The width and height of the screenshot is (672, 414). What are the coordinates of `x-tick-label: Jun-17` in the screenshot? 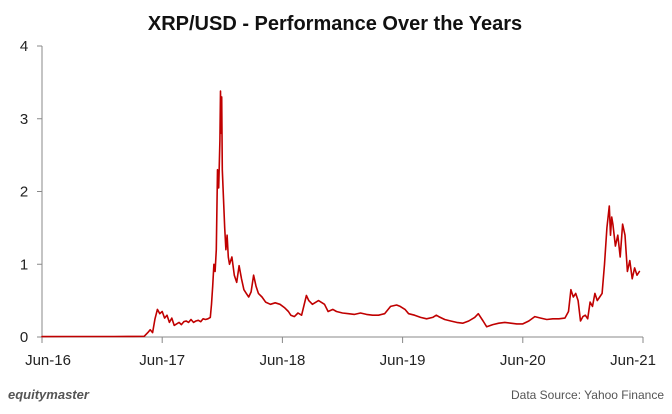 It's located at (162, 360).